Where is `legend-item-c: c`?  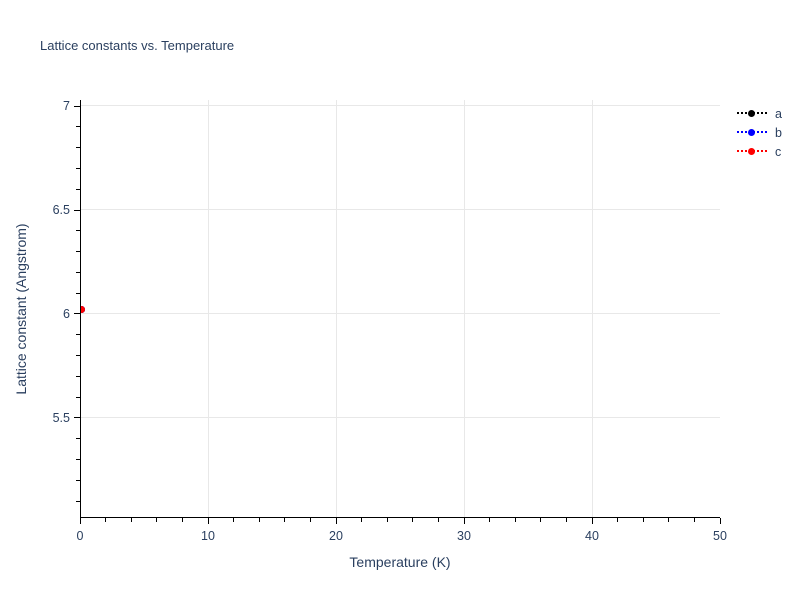
legend-item-c: c is located at coordinates (759, 151).